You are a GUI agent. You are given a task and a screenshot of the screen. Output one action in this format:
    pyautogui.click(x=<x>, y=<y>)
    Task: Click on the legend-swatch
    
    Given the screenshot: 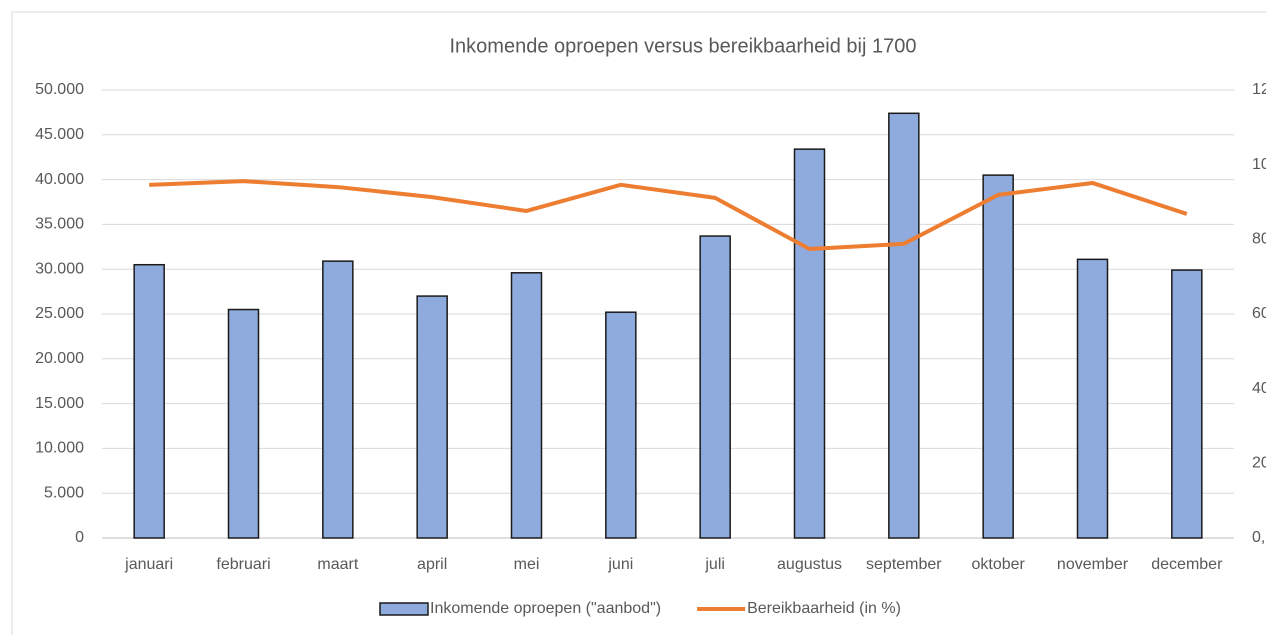 What is the action you would take?
    pyautogui.click(x=404, y=609)
    